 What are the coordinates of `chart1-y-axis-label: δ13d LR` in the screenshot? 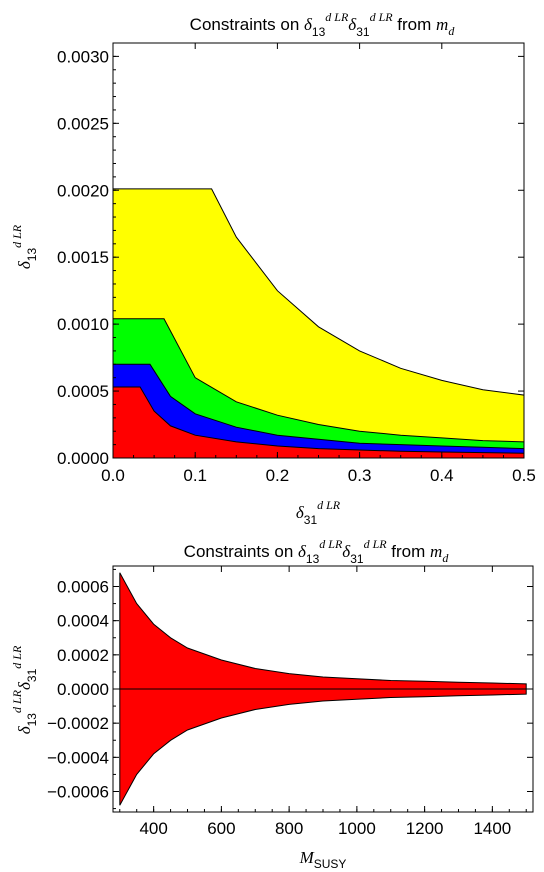 It's located at (24, 246).